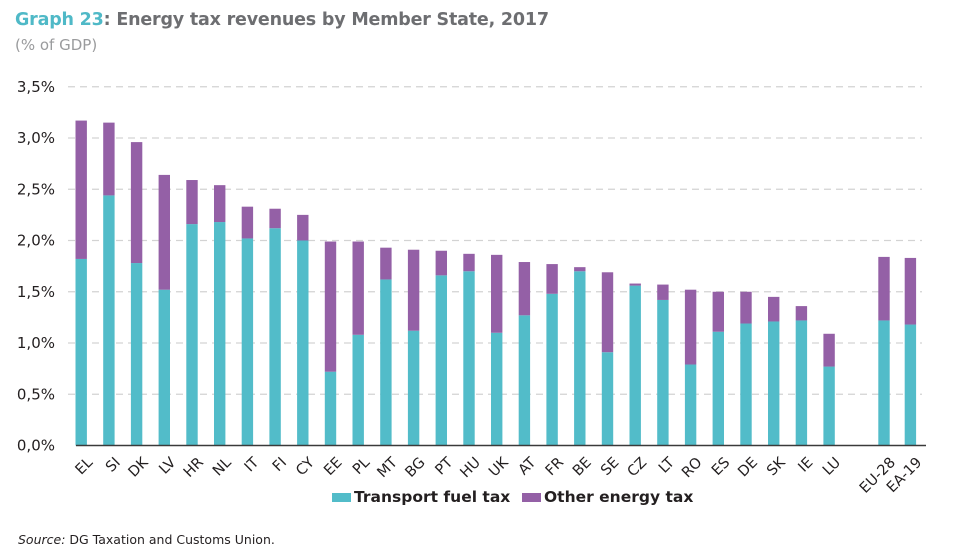  I want to click on bar-other-lt, so click(663, 292).